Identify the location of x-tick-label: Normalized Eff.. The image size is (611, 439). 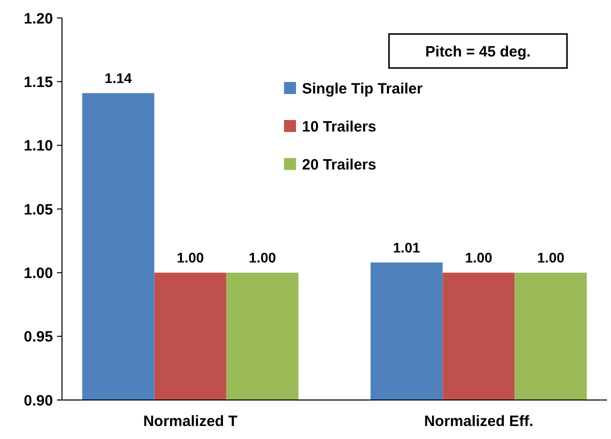
(479, 421).